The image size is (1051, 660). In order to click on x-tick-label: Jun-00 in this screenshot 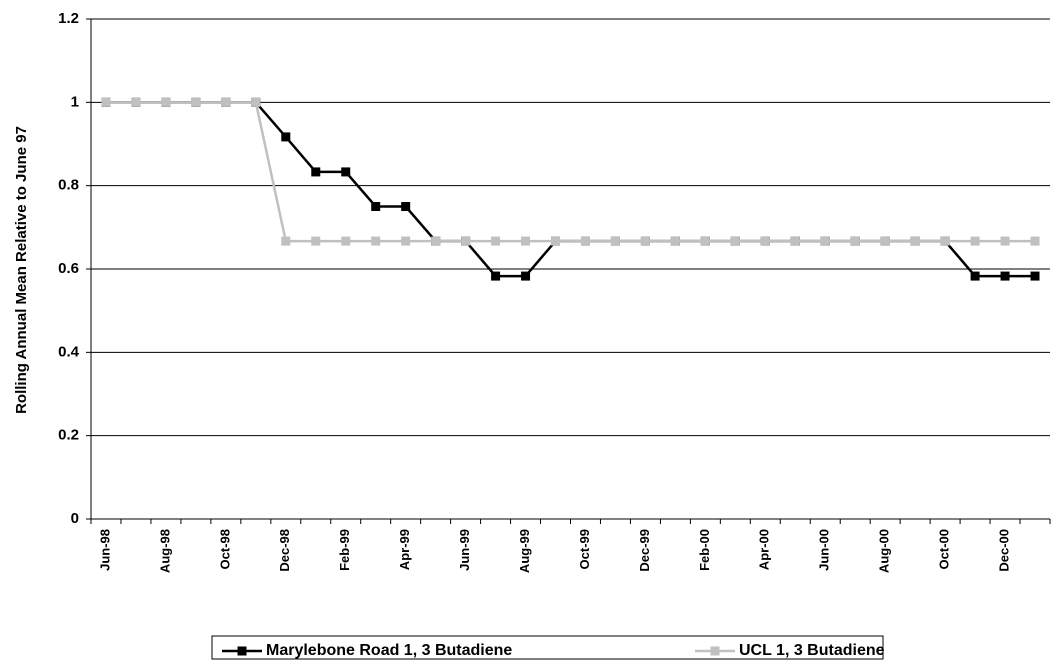, I will do `click(824, 550)`.